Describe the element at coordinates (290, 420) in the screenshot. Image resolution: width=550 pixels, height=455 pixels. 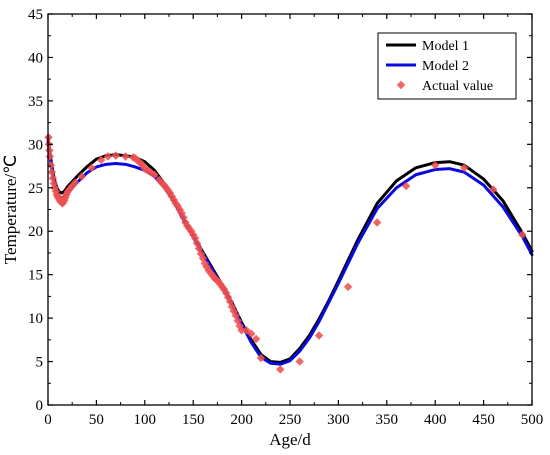
I see `x-tick-label: 250` at that location.